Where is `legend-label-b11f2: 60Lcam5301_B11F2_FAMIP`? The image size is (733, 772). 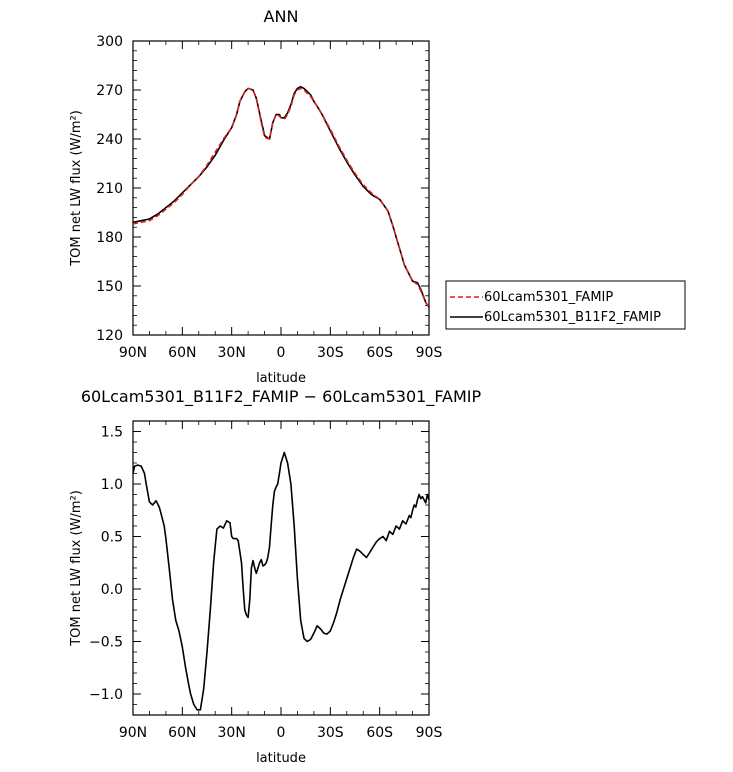 legend-label-b11f2: 60Lcam5301_B11F2_FAMIP is located at coordinates (572, 317).